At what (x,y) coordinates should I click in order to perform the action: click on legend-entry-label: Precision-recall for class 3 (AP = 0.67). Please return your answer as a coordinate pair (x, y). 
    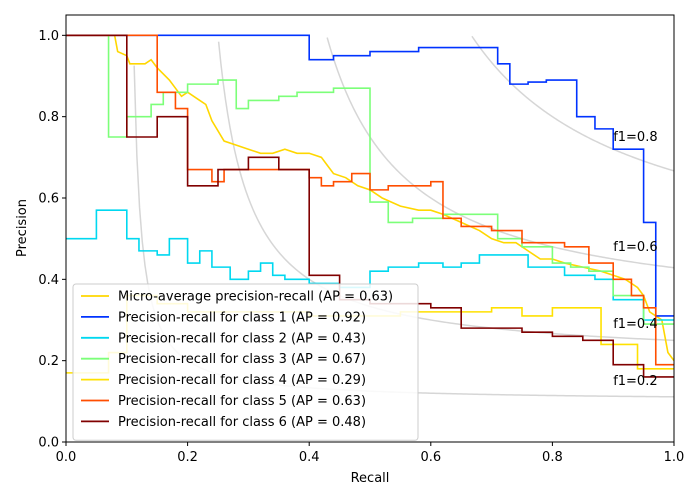
    Looking at the image, I should click on (242, 359).